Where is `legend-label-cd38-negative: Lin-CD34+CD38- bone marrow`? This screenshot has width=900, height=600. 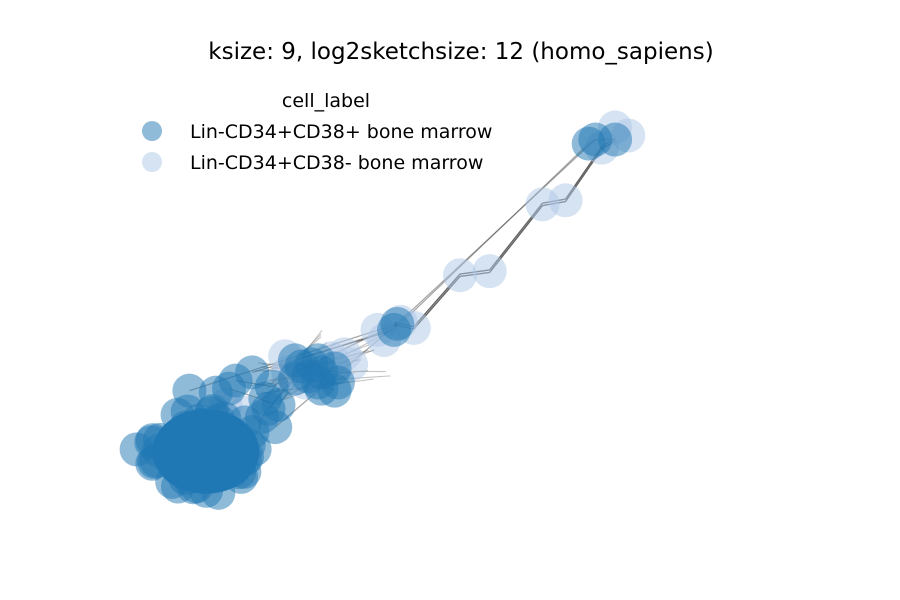
legend-label-cd38-negative: Lin-CD34+CD38- bone marrow is located at coordinates (336, 163).